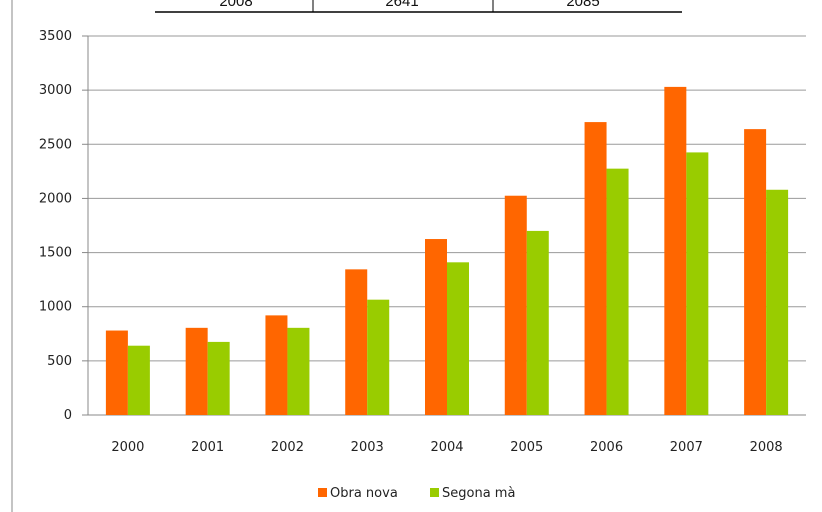  Describe the element at coordinates (127, 447) in the screenshot. I see `x-tick-label: 2000` at that location.